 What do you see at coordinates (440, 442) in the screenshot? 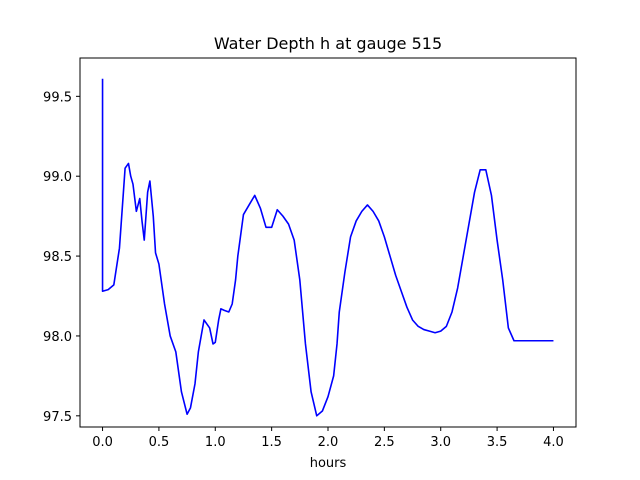
I see `x-tick-label: 3.0` at bounding box center [440, 442].